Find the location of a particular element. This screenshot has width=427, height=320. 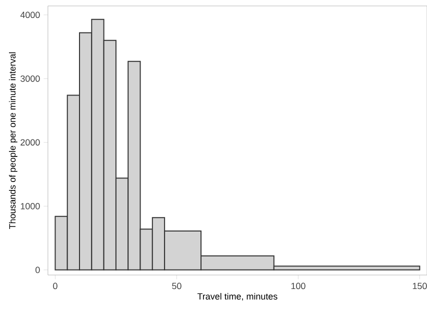

y-tick-label: 3000 is located at coordinates (30, 78).